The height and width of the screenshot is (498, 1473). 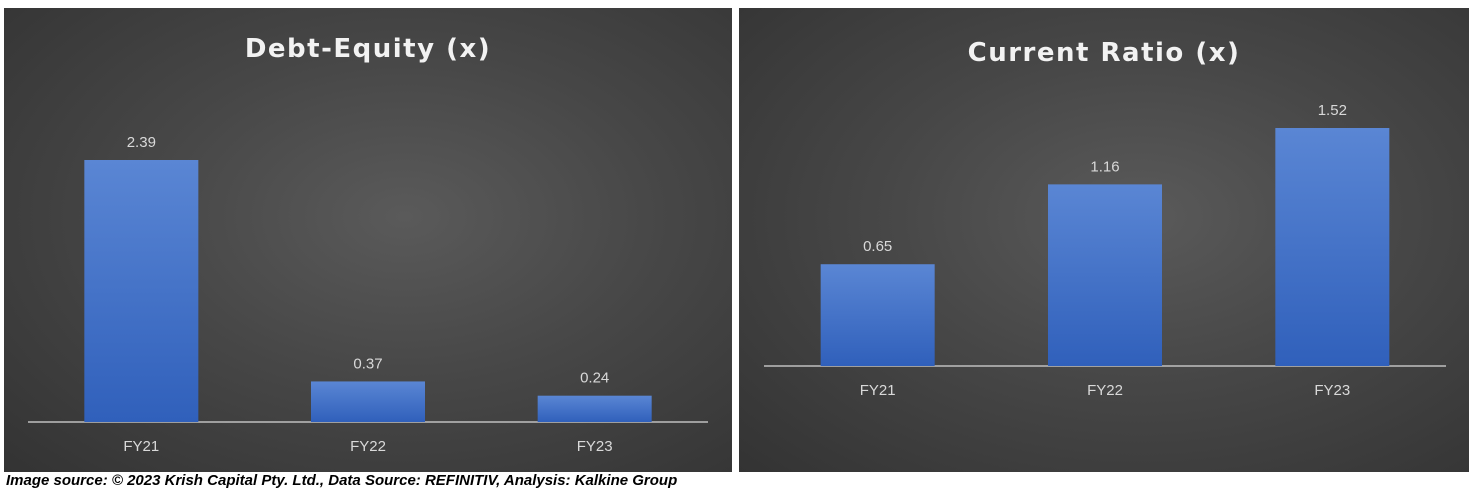 I want to click on current-ratio-data-label-fy22: 1.16, so click(x=1104, y=166).